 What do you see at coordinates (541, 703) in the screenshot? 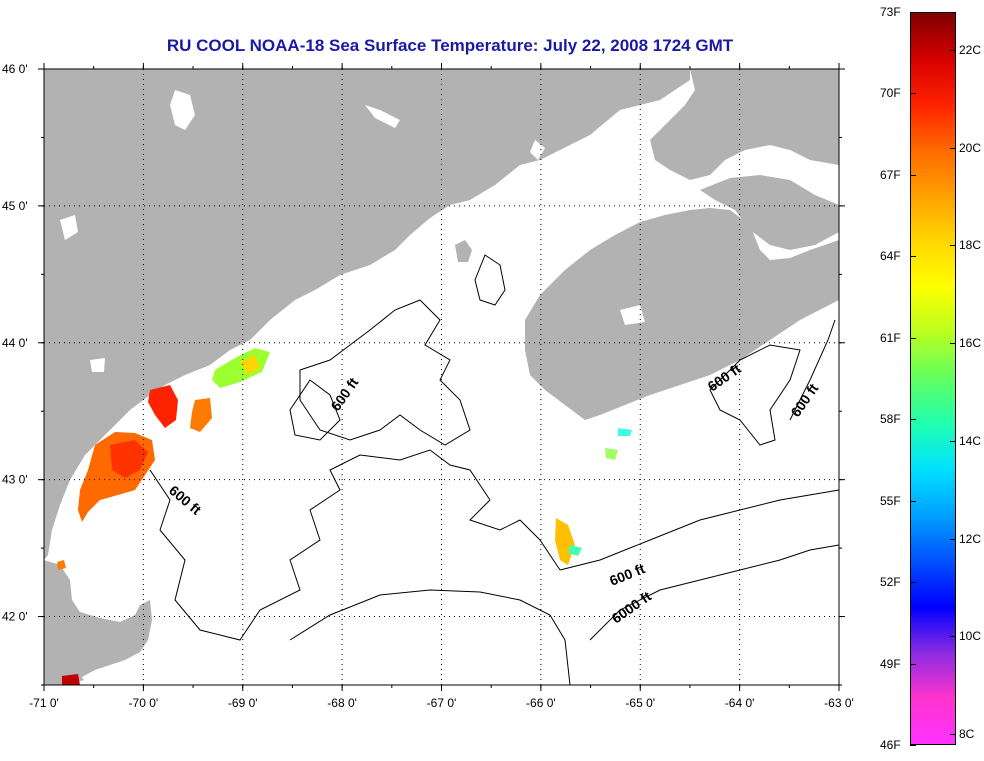
I see `lon-tick-label: -66 0'` at bounding box center [541, 703].